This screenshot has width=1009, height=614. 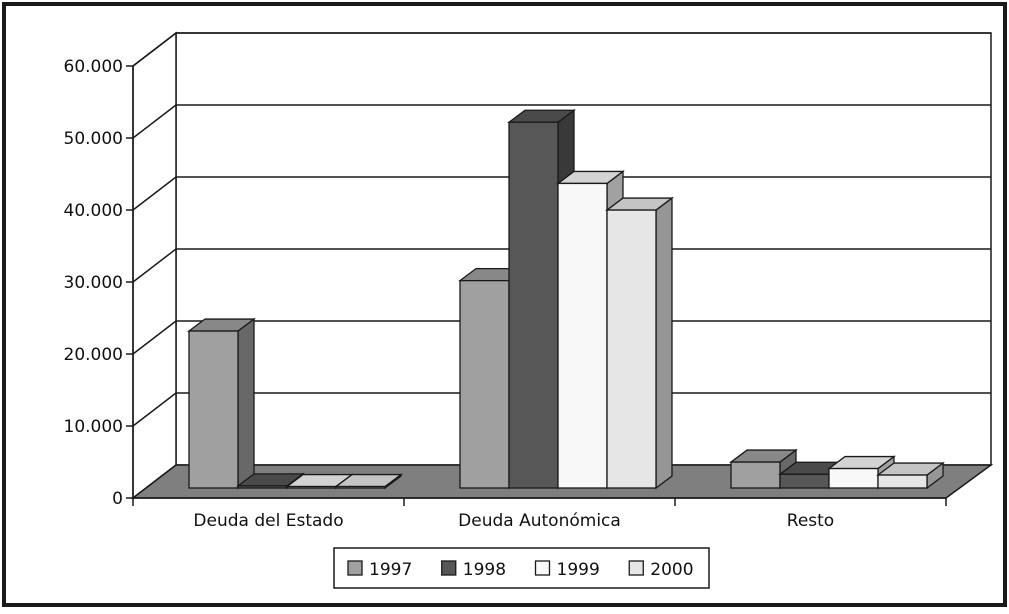 I want to click on legend-label: 2000, so click(x=671, y=570).